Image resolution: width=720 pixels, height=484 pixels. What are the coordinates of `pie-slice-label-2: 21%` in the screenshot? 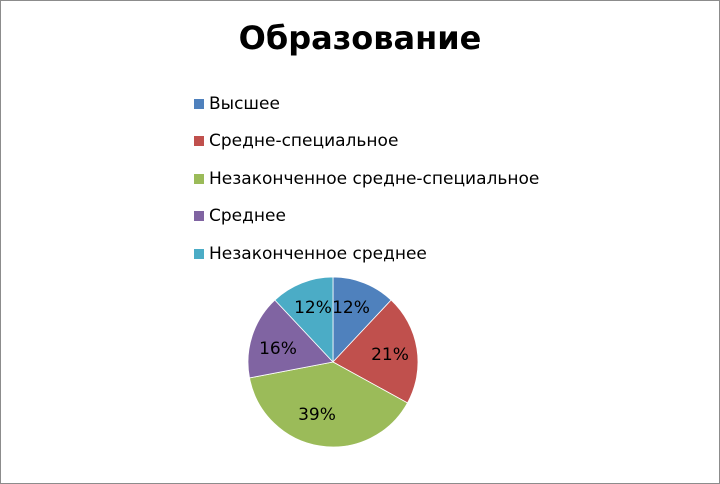 It's located at (390, 355).